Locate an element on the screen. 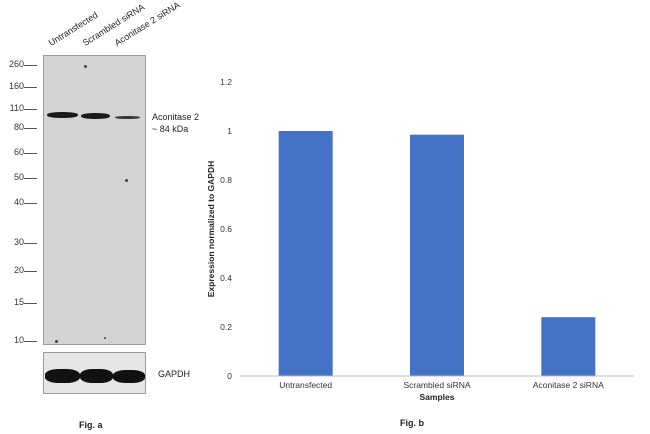 The height and width of the screenshot is (434, 650). marker-label-30: 30 is located at coordinates (18, 242).